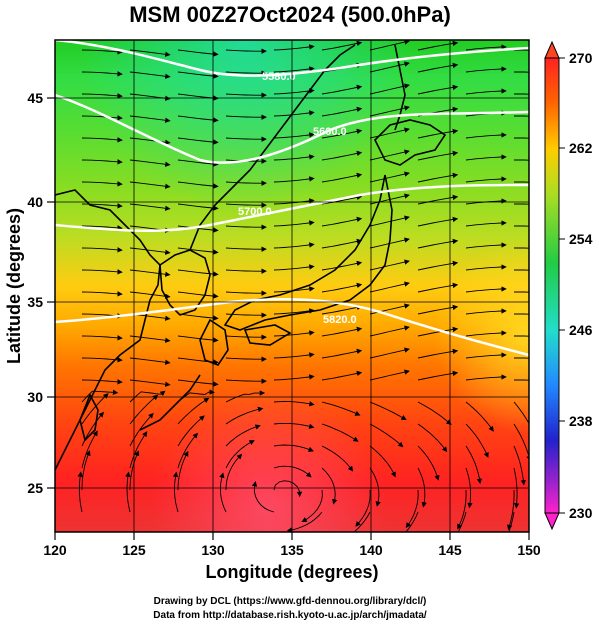 The height and width of the screenshot is (625, 599). Describe the element at coordinates (290, 14) in the screenshot. I see `page-title: MSM 00Z27Oct2024 (500.0hPa)` at that location.